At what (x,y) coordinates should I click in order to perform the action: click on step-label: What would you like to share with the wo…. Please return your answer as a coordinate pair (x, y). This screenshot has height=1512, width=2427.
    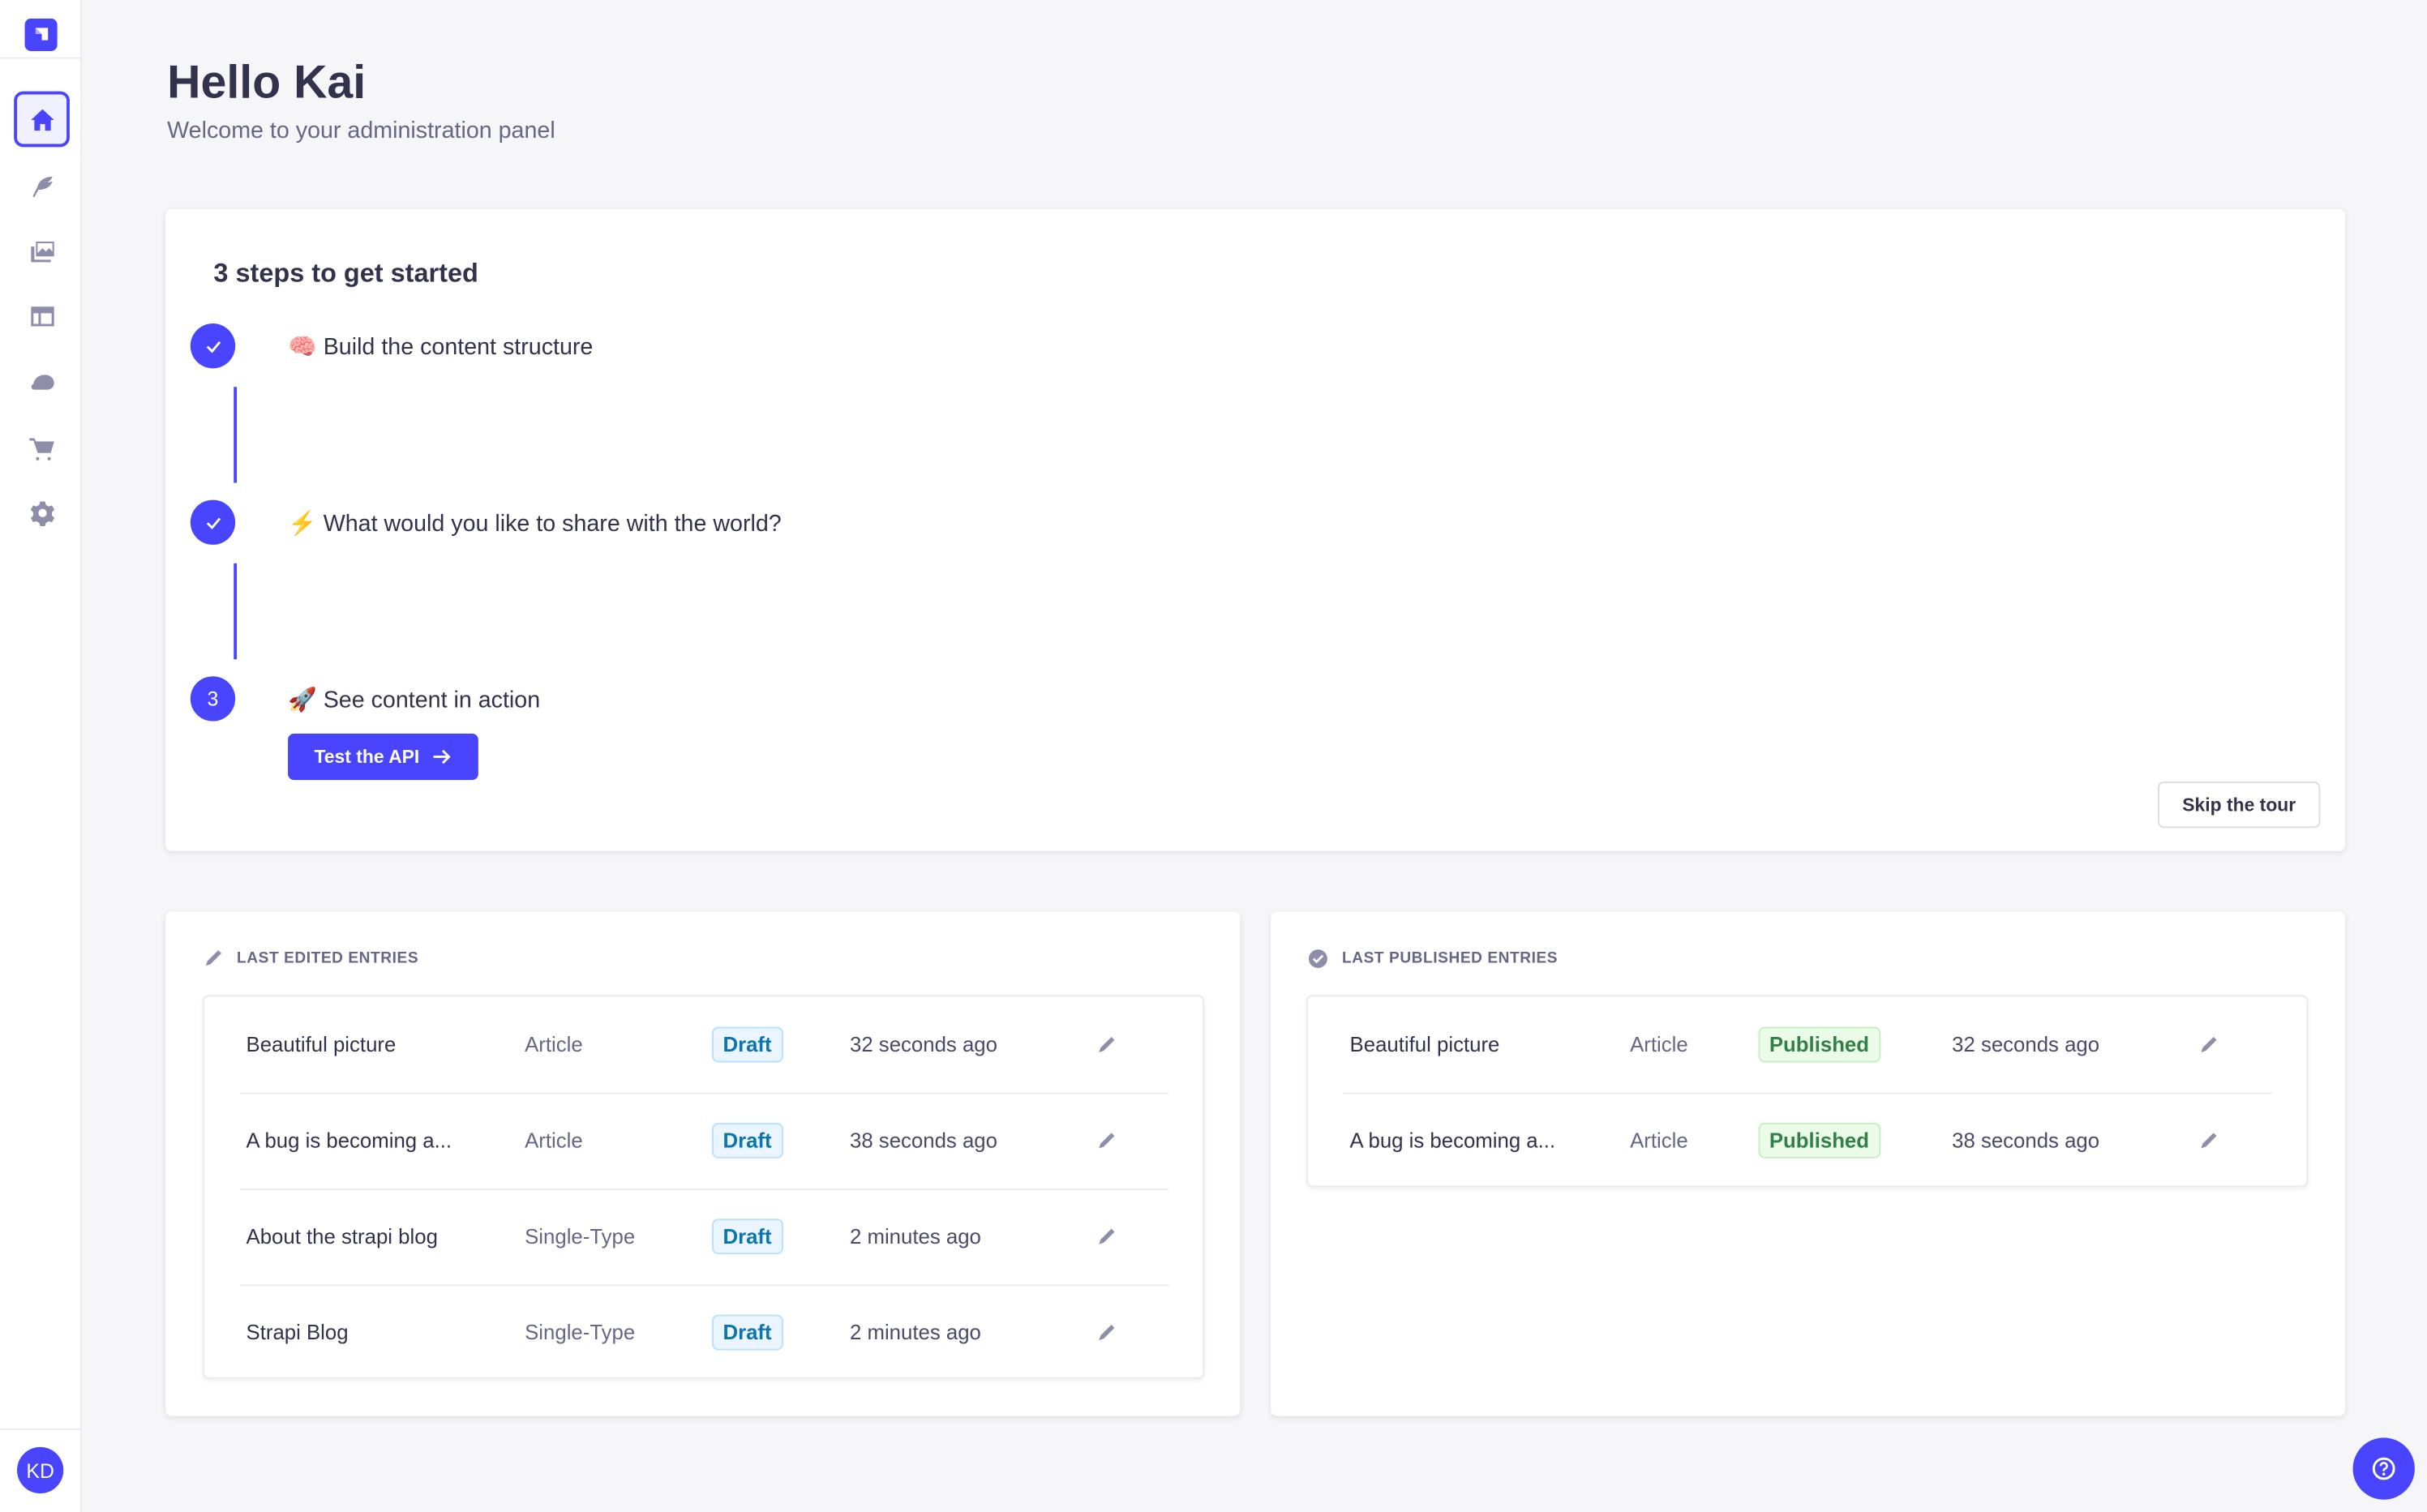
    Looking at the image, I should click on (552, 524).